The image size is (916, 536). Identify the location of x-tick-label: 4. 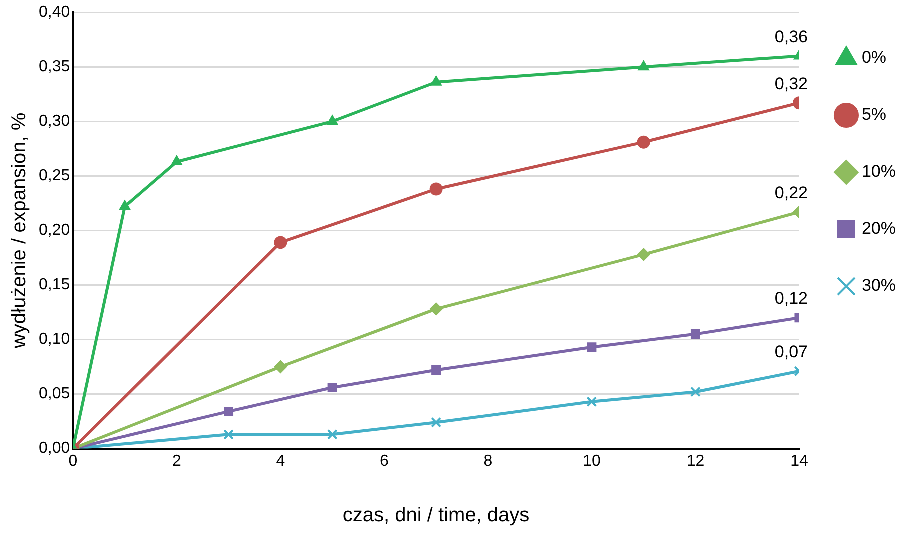
(281, 461).